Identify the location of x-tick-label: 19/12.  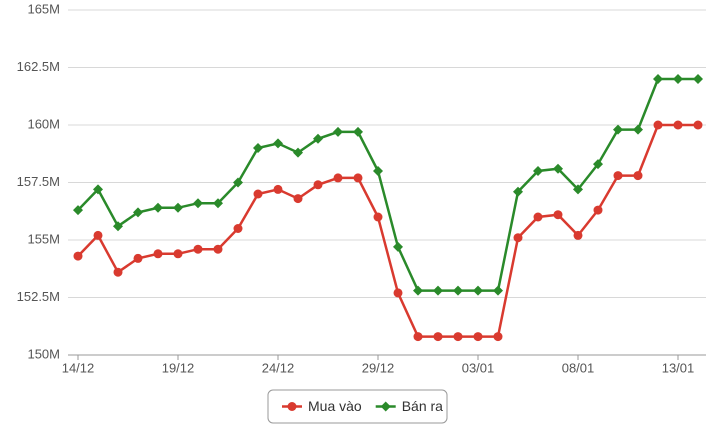
(178, 367).